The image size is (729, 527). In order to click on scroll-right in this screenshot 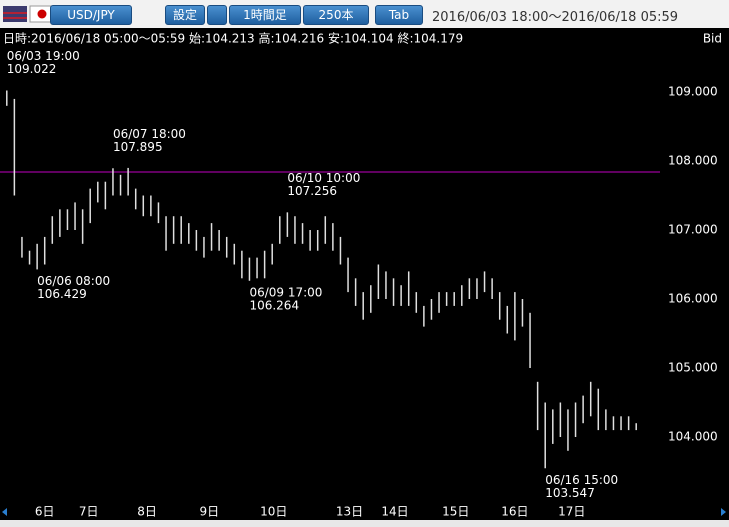, I will do `click(723, 512)`.